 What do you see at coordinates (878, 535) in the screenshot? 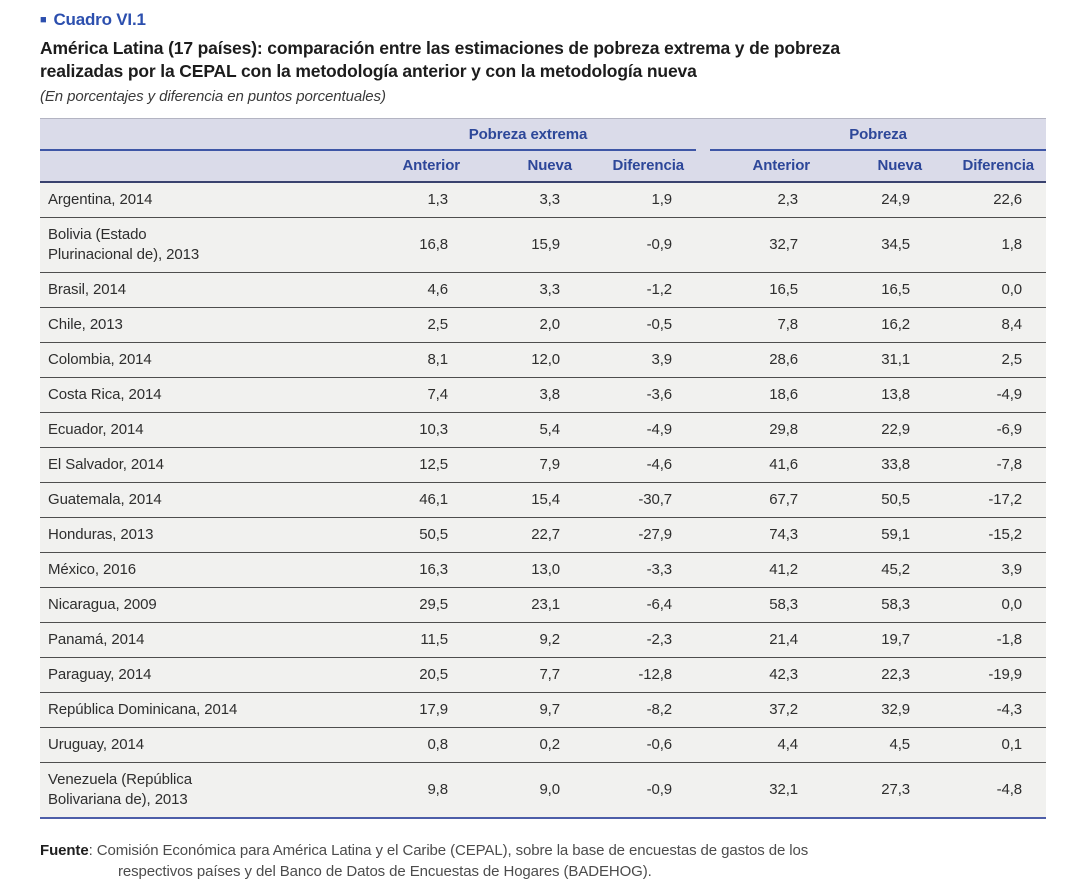
I see `value-cell: 59,1` at bounding box center [878, 535].